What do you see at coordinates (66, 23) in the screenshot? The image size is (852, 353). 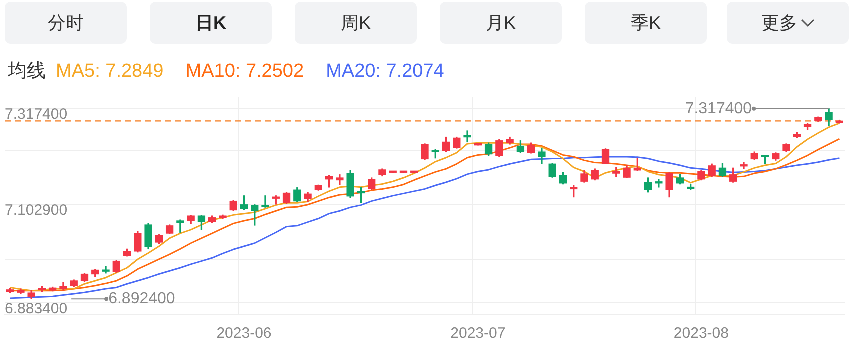 I see `text: 分时` at bounding box center [66, 23].